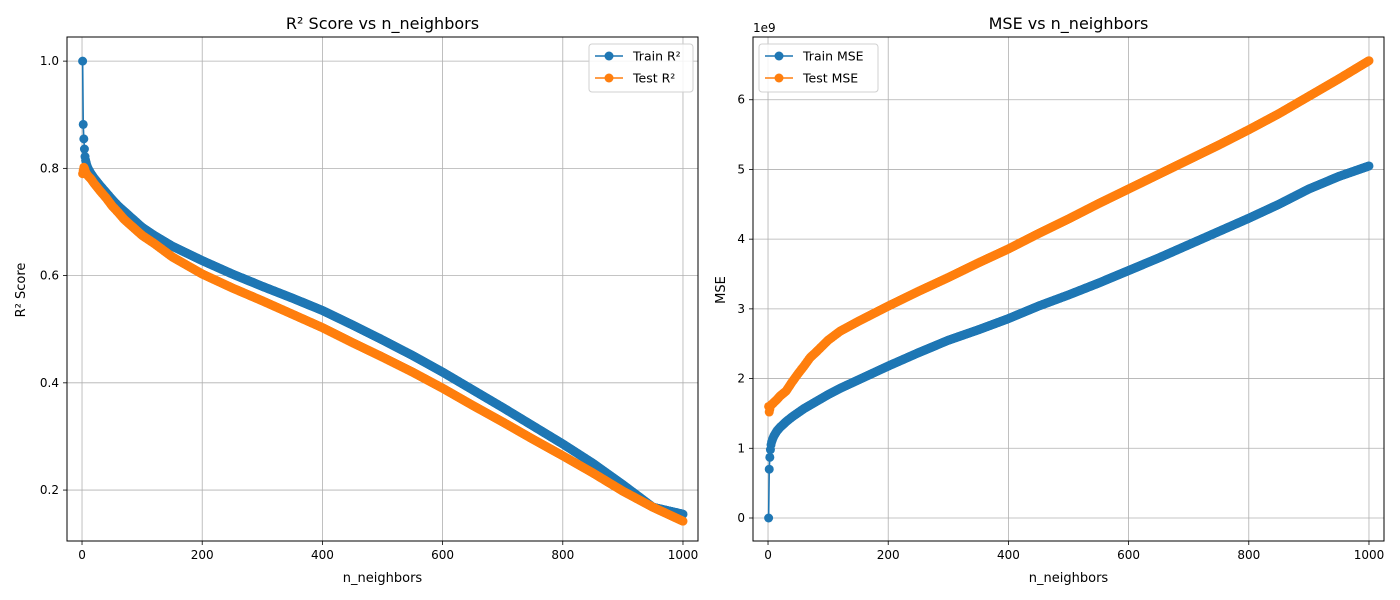 The image size is (1400, 600). What do you see at coordinates (779, 56) in the screenshot?
I see `mse-legend-train-marker` at bounding box center [779, 56].